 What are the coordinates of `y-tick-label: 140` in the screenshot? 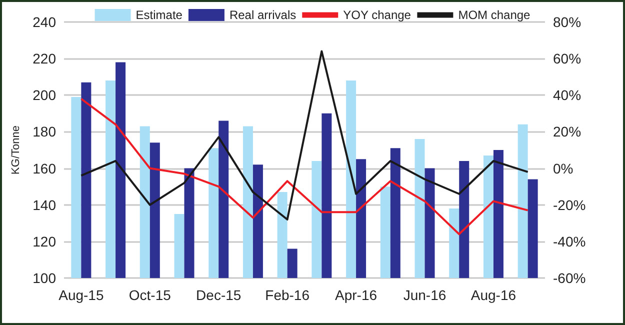 It's located at (44, 204).